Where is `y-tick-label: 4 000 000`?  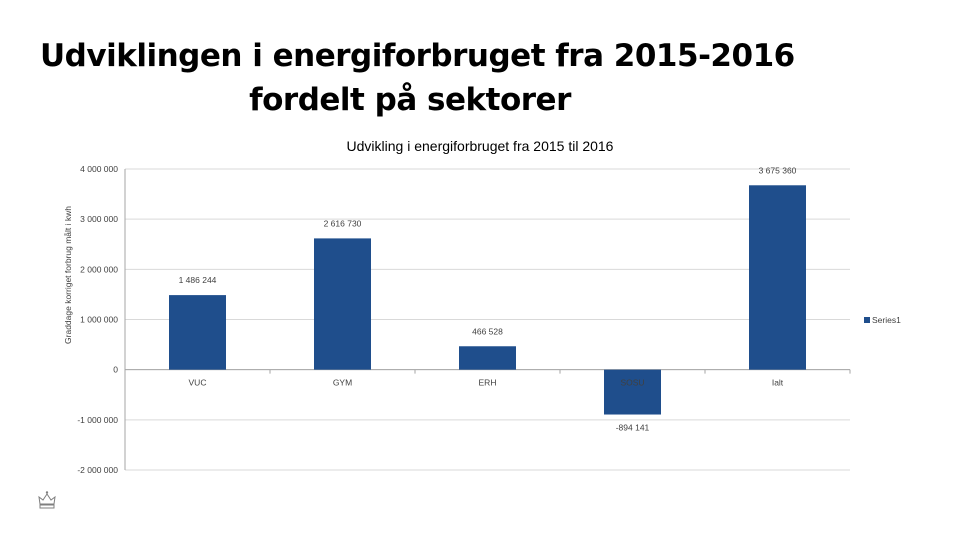
y-tick-label: 4 000 000 is located at coordinates (99, 169).